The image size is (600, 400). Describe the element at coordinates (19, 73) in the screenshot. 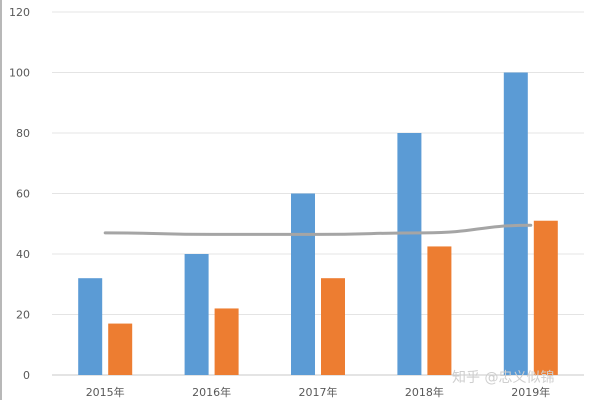

I see `y-tick-label: 100` at that location.